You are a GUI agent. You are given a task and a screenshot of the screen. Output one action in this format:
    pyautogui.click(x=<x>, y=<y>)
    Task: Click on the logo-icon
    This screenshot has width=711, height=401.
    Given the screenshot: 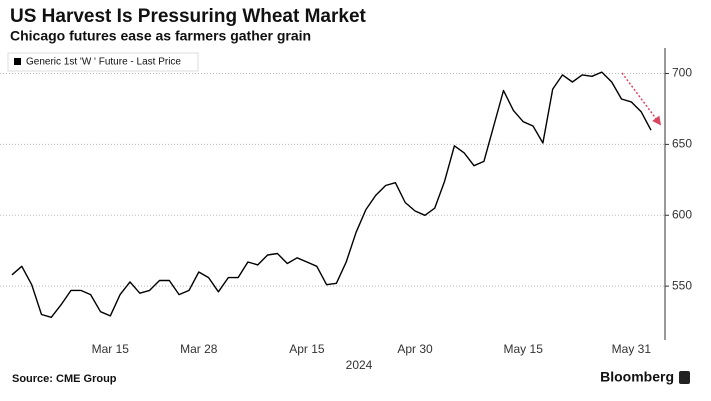 What is the action you would take?
    pyautogui.click(x=684, y=377)
    